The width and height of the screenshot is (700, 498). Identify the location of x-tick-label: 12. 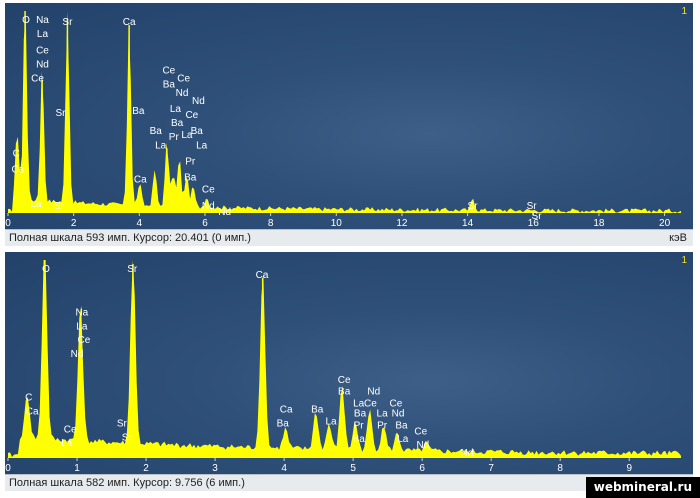
(402, 223).